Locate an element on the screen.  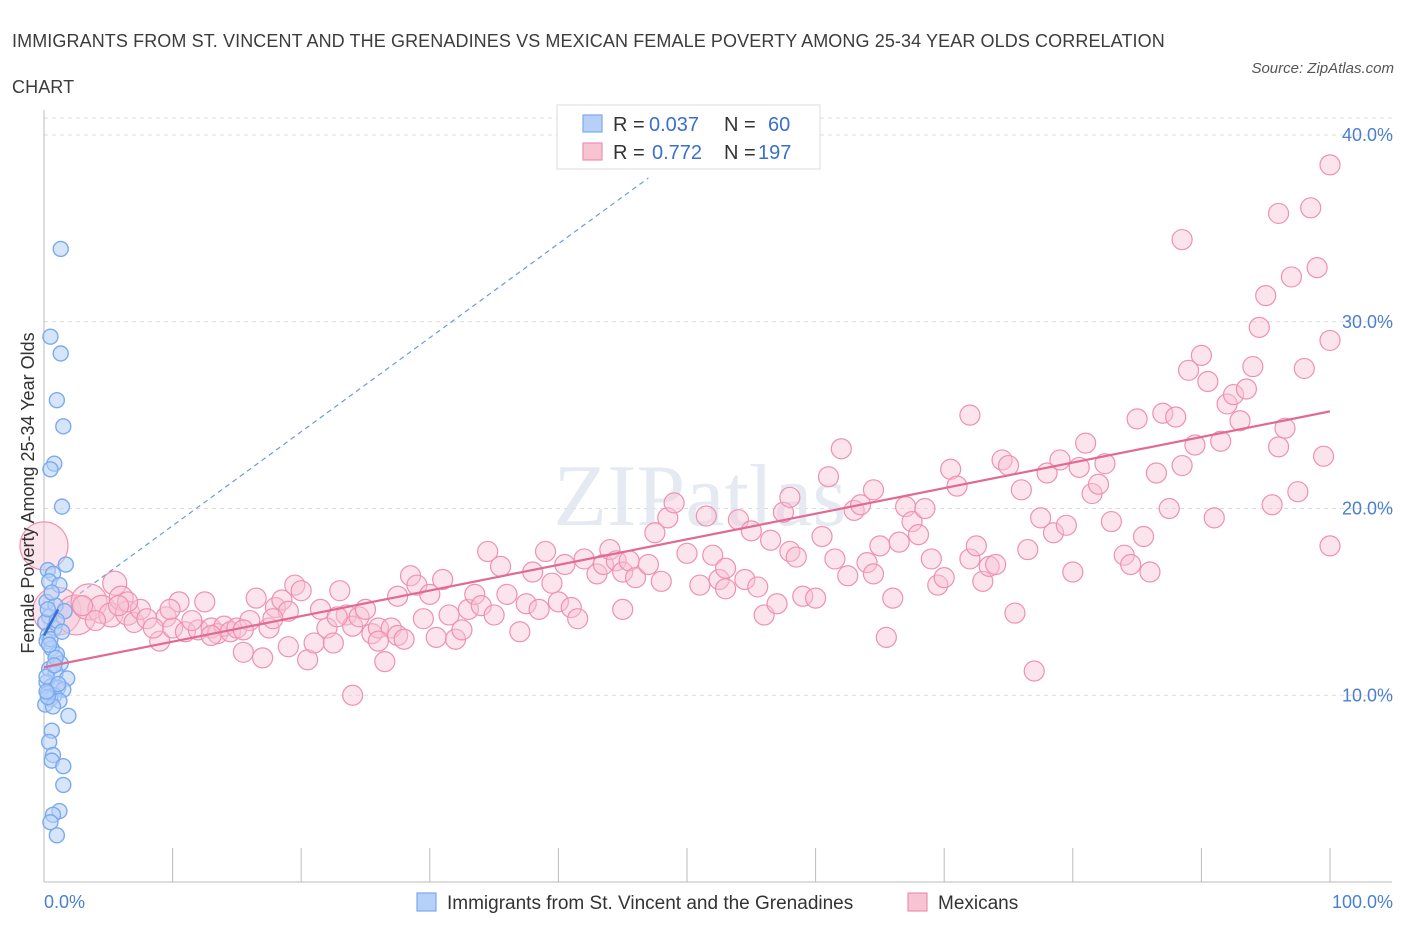
x-tick-labels: 0.0% 100.0% is located at coordinates (718, 902).